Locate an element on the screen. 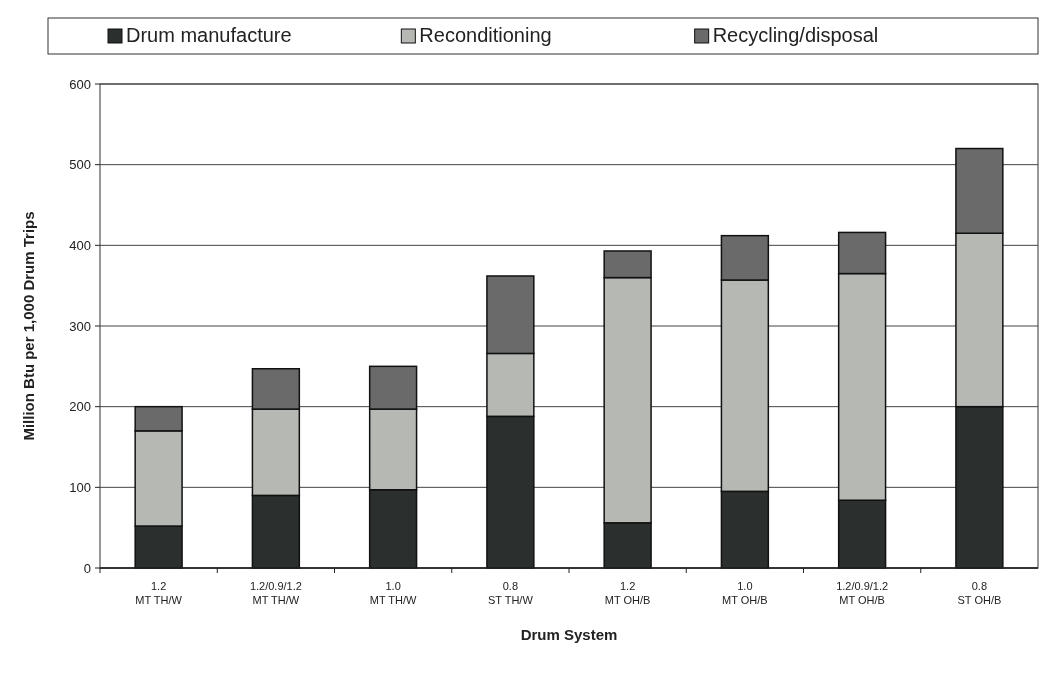  x-tick-label: 1.2 MT OH/B is located at coordinates (627, 593).